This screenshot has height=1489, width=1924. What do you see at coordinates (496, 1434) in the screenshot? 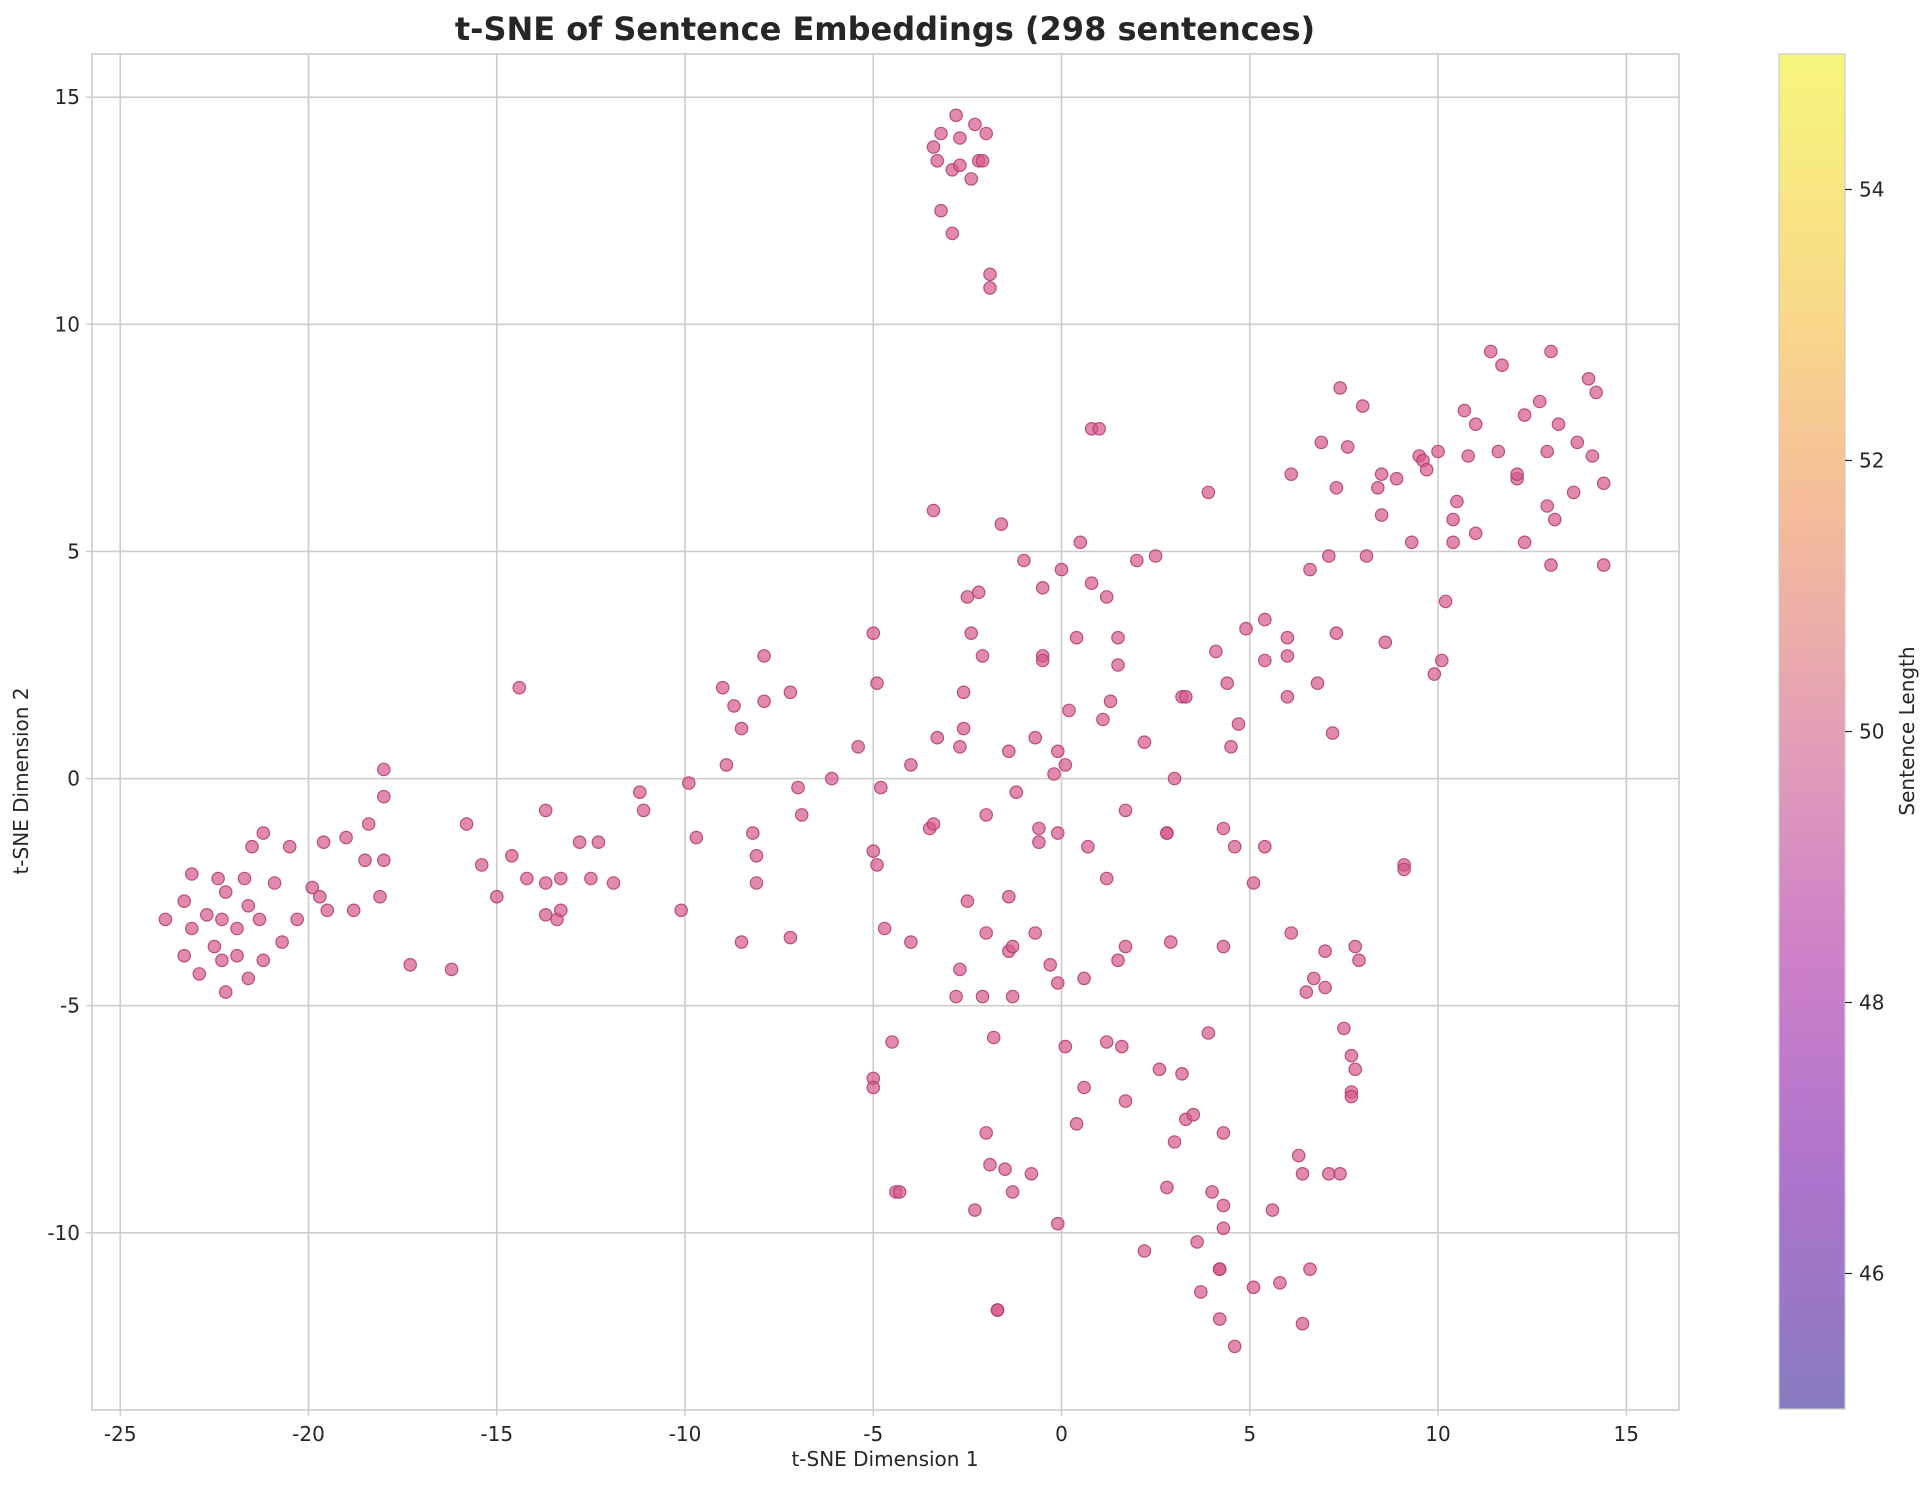
I see `x-tick-label: -15` at bounding box center [496, 1434].